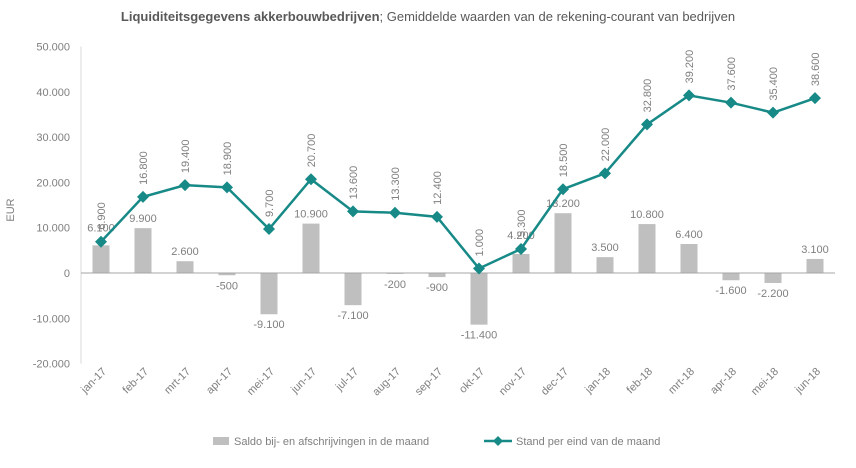  Describe the element at coordinates (354, 183) in the screenshot. I see `line-label: 13.600` at that location.